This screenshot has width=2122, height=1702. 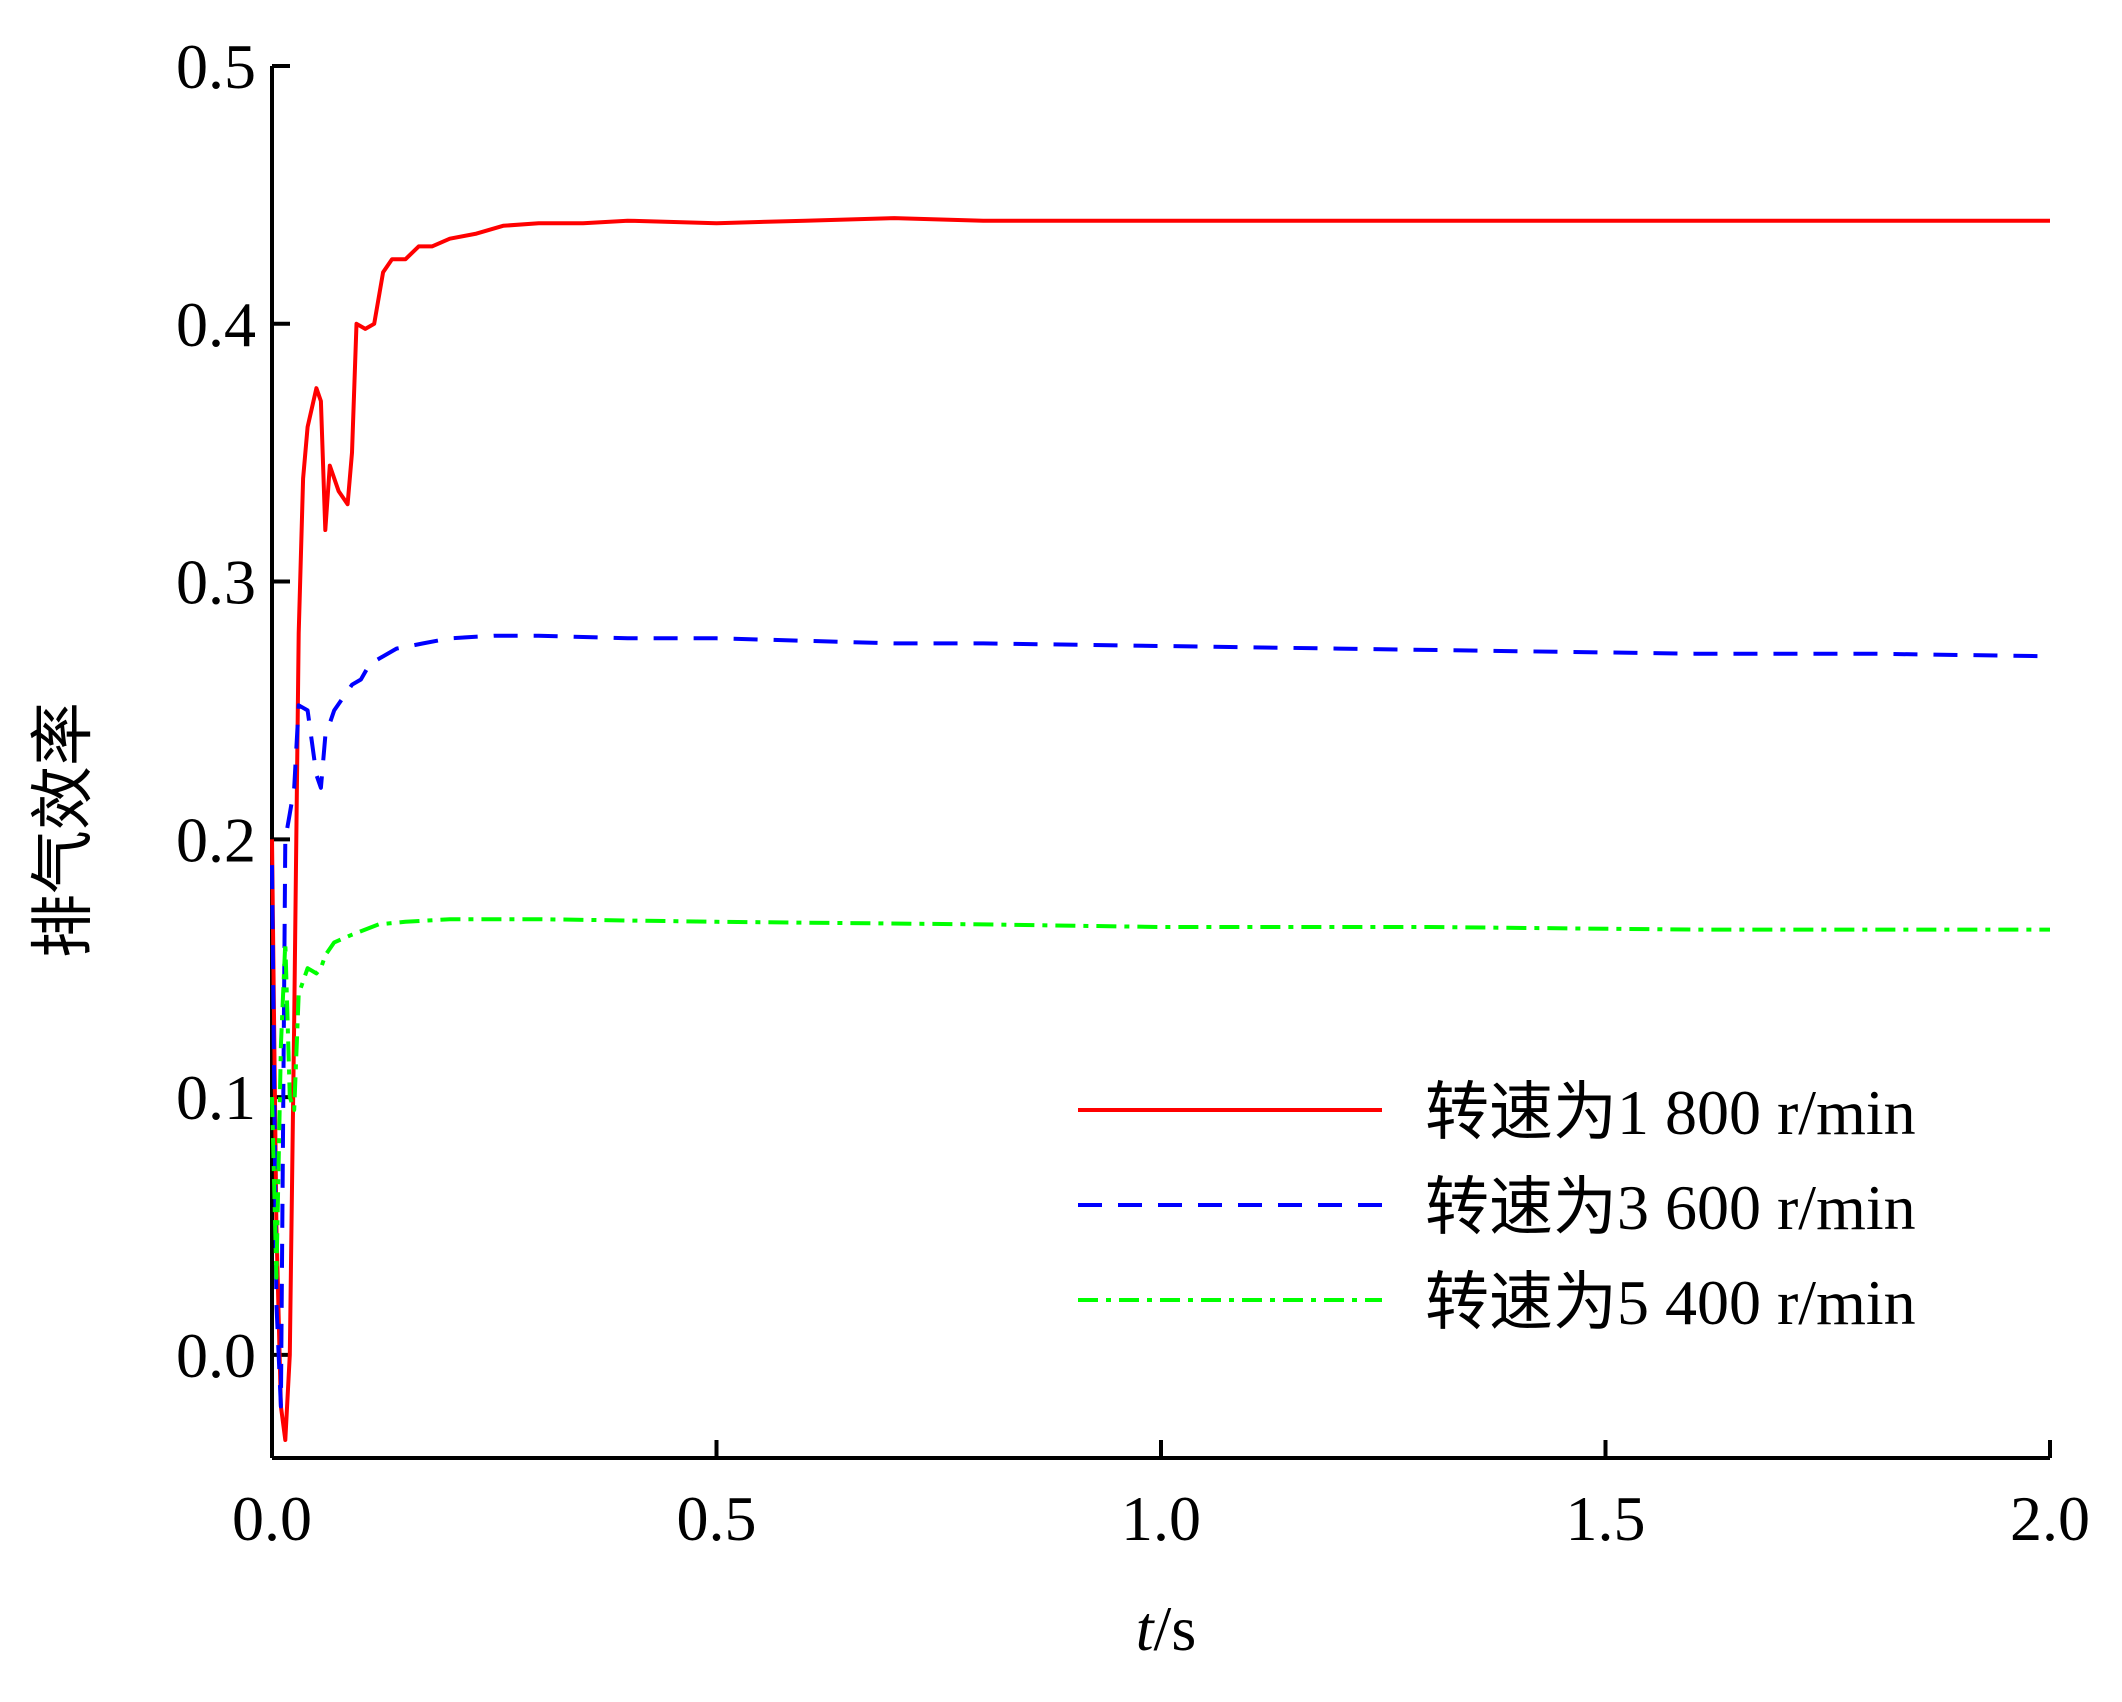 I want to click on legend-label-2: 转速为3 600 r/min, so click(x=1670, y=1207).